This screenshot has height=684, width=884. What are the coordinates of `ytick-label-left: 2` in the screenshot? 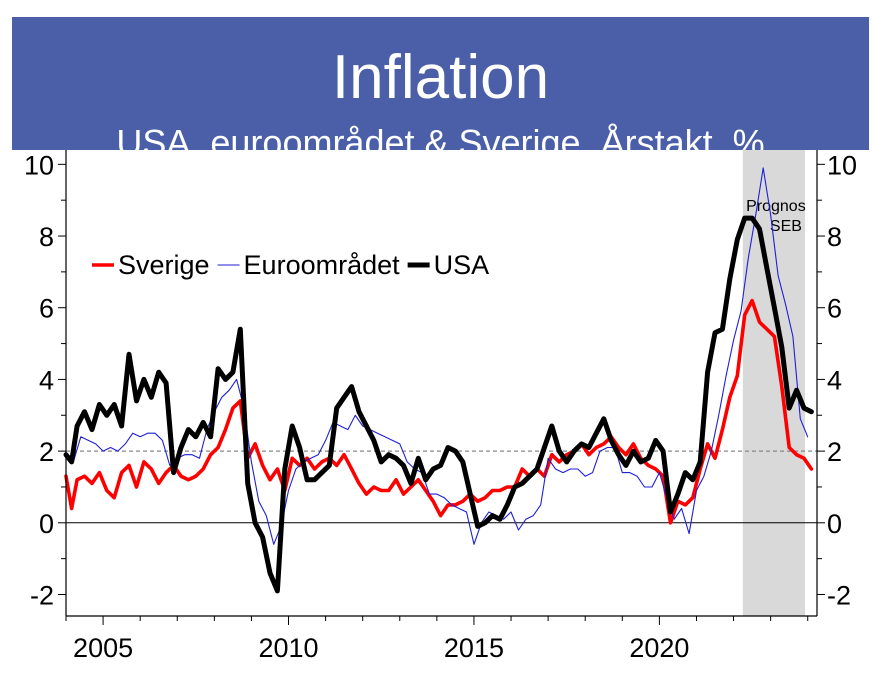 It's located at (46, 452).